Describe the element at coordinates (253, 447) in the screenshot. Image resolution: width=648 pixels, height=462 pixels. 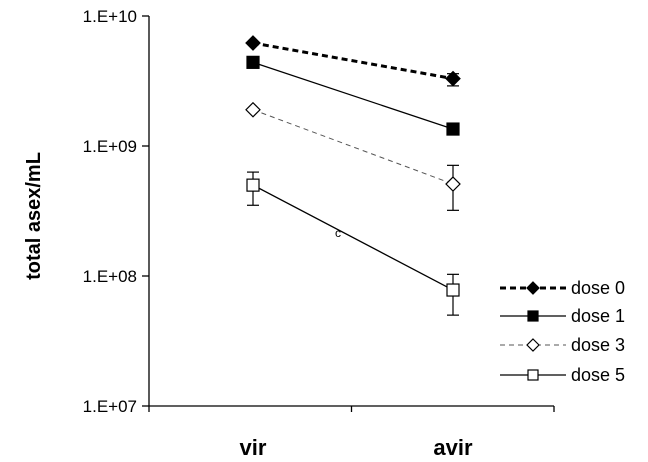
I see `x-category-label: vir` at that location.